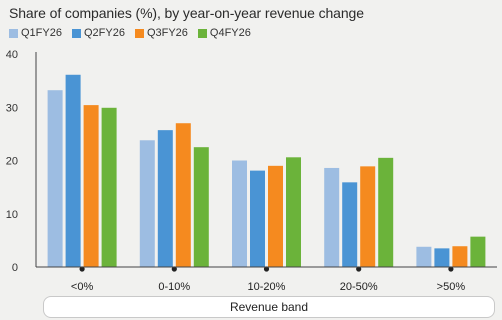 Image resolution: width=502 pixels, height=320 pixels. What do you see at coordinates (12, 108) in the screenshot?
I see `y-tick-label: 30` at bounding box center [12, 108].